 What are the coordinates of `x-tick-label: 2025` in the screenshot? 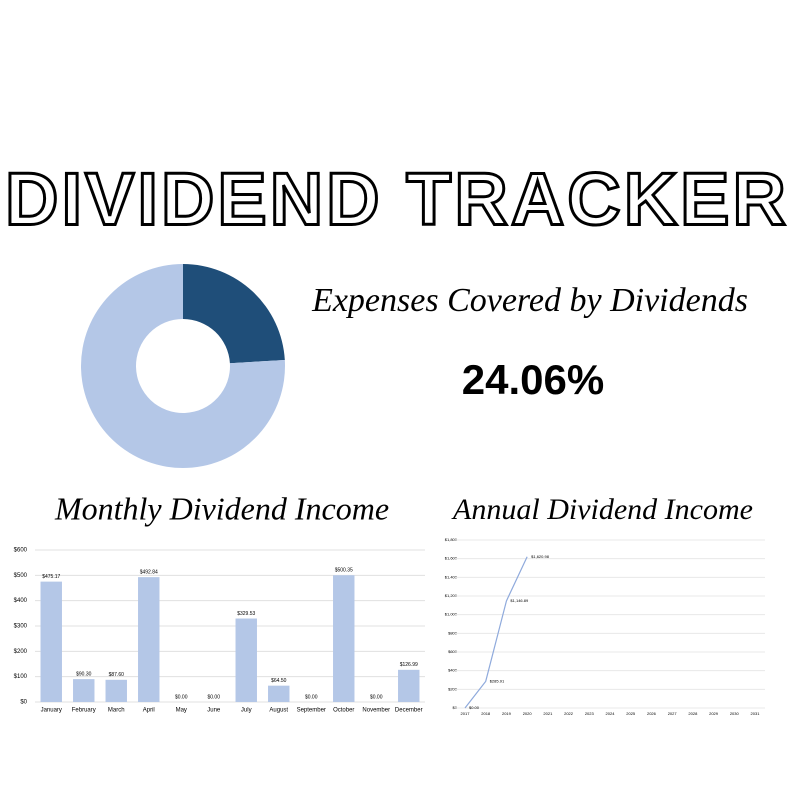 It's located at (631, 713).